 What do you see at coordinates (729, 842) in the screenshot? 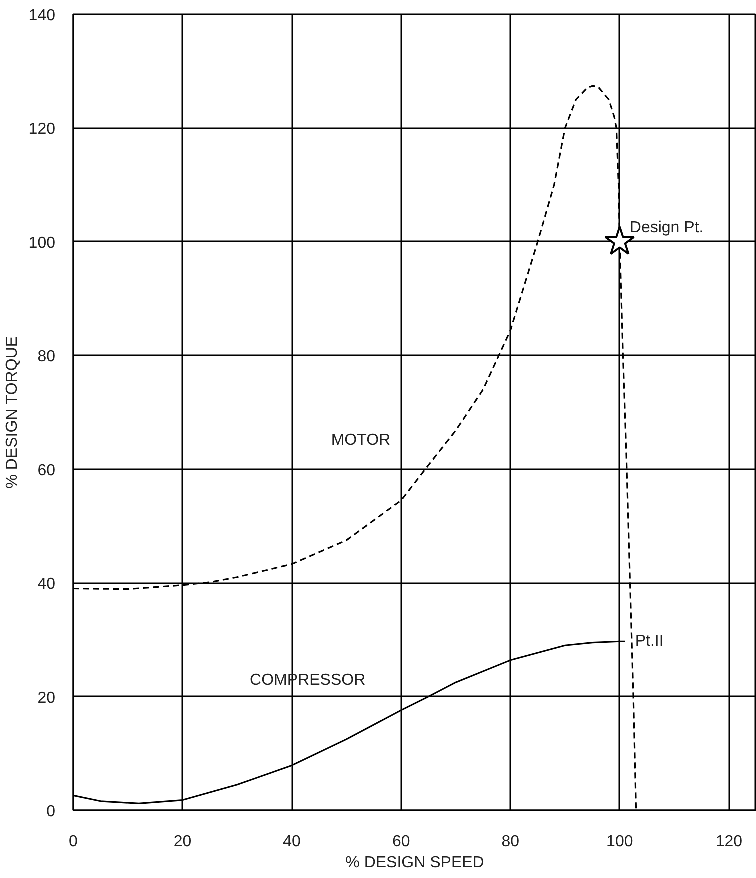
I see `x-tick-label: 120` at bounding box center [729, 842].